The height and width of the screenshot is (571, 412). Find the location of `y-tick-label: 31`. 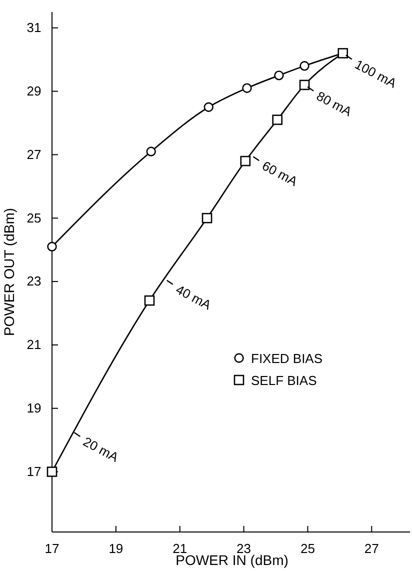

y-tick-label: 31 is located at coordinates (34, 28).